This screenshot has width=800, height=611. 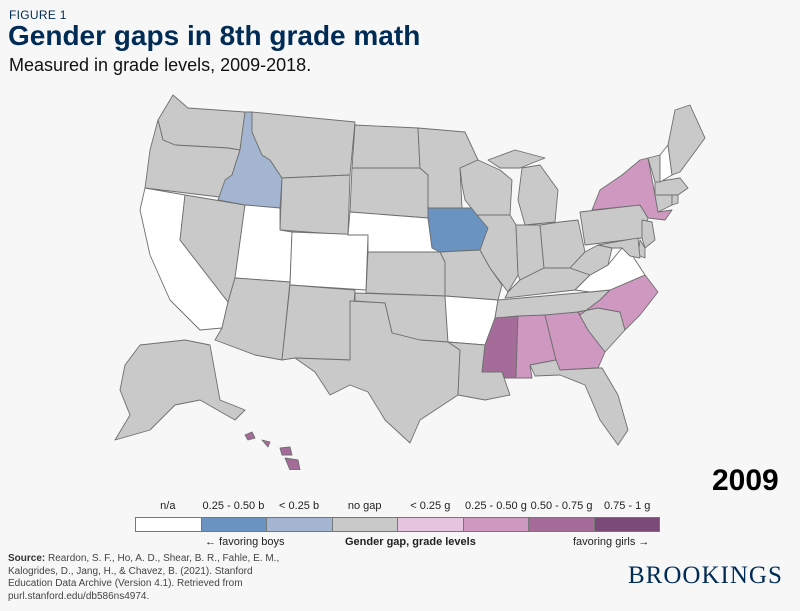 I want to click on state-NM, so click(x=318, y=322).